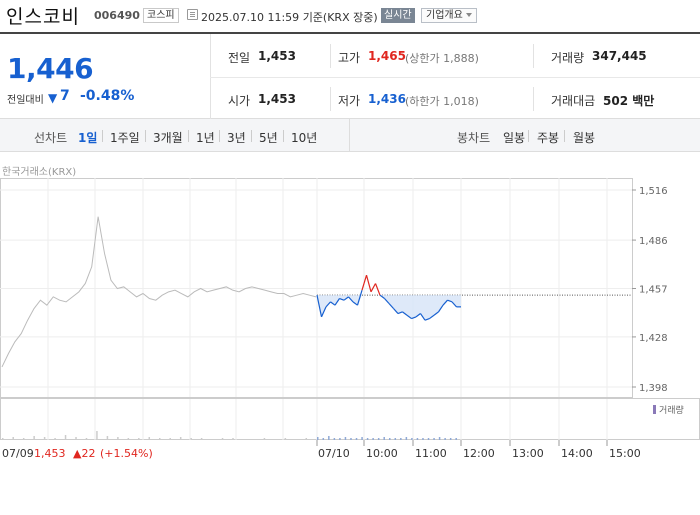 The width and height of the screenshot is (700, 515). What do you see at coordinates (236, 138) in the screenshot?
I see `tab-3y: 3년` at bounding box center [236, 138].